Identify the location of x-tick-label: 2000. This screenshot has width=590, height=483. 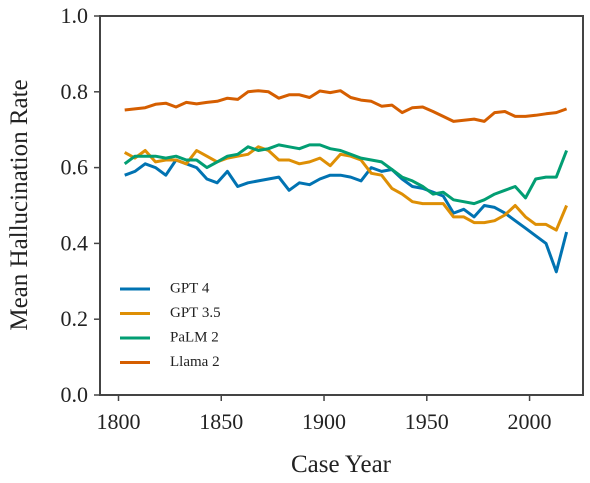
(530, 421).